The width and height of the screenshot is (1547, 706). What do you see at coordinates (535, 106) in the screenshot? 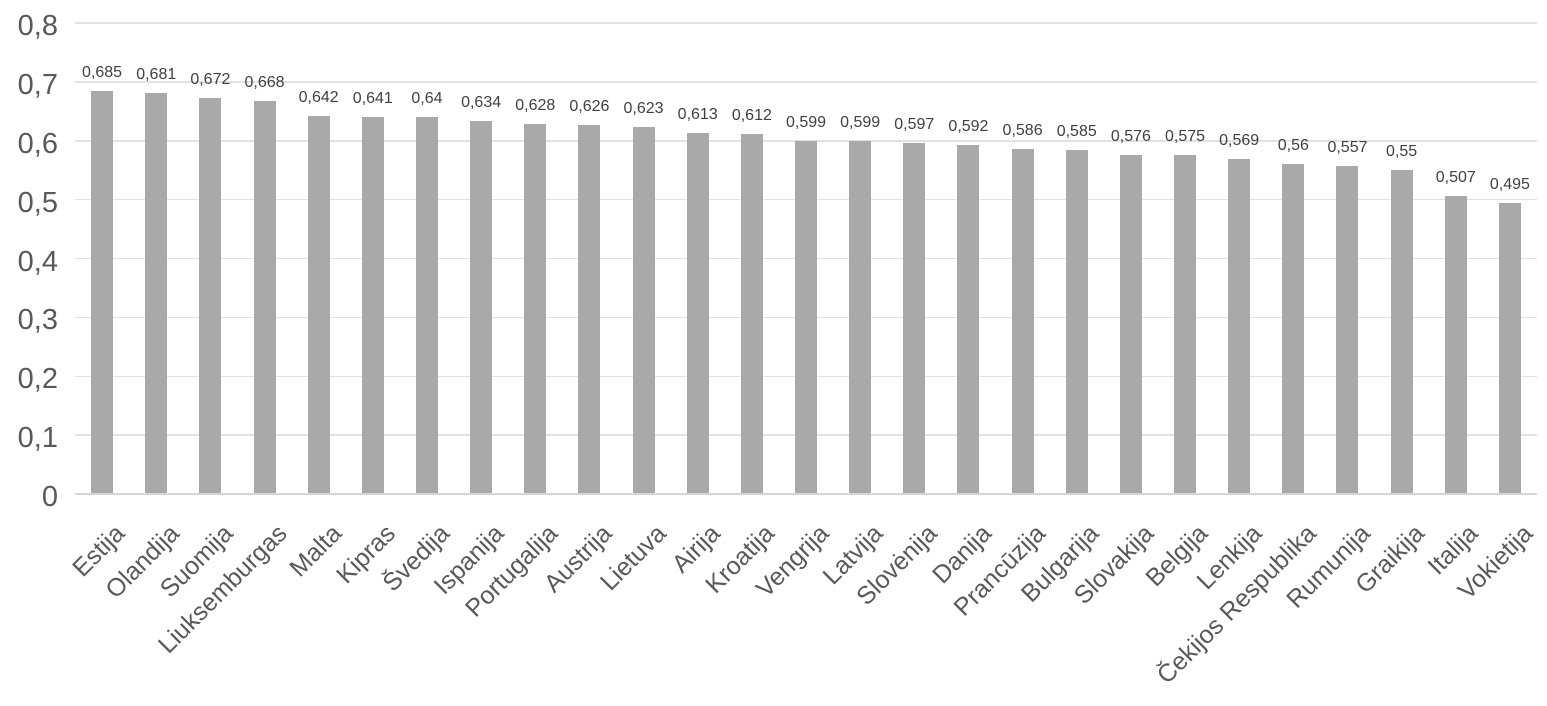
I see `bar-value-label: 0,628` at bounding box center [535, 106].